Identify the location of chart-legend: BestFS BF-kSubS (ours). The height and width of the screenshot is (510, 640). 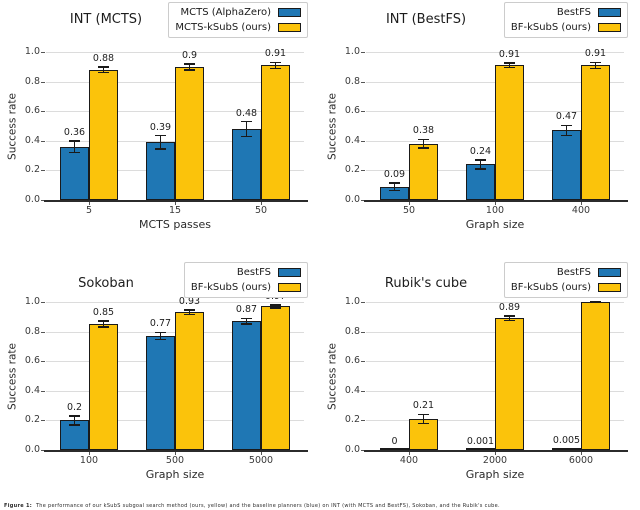
(245, 280).